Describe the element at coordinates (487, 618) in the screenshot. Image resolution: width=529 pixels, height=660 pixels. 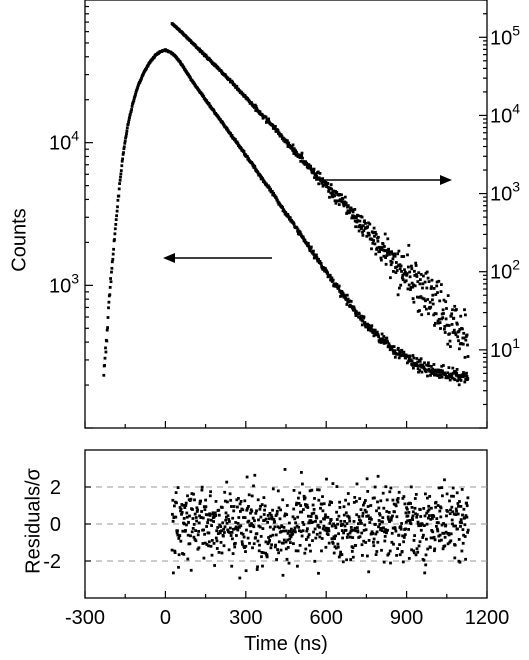
I see `x-tick-label: 1200` at that location.